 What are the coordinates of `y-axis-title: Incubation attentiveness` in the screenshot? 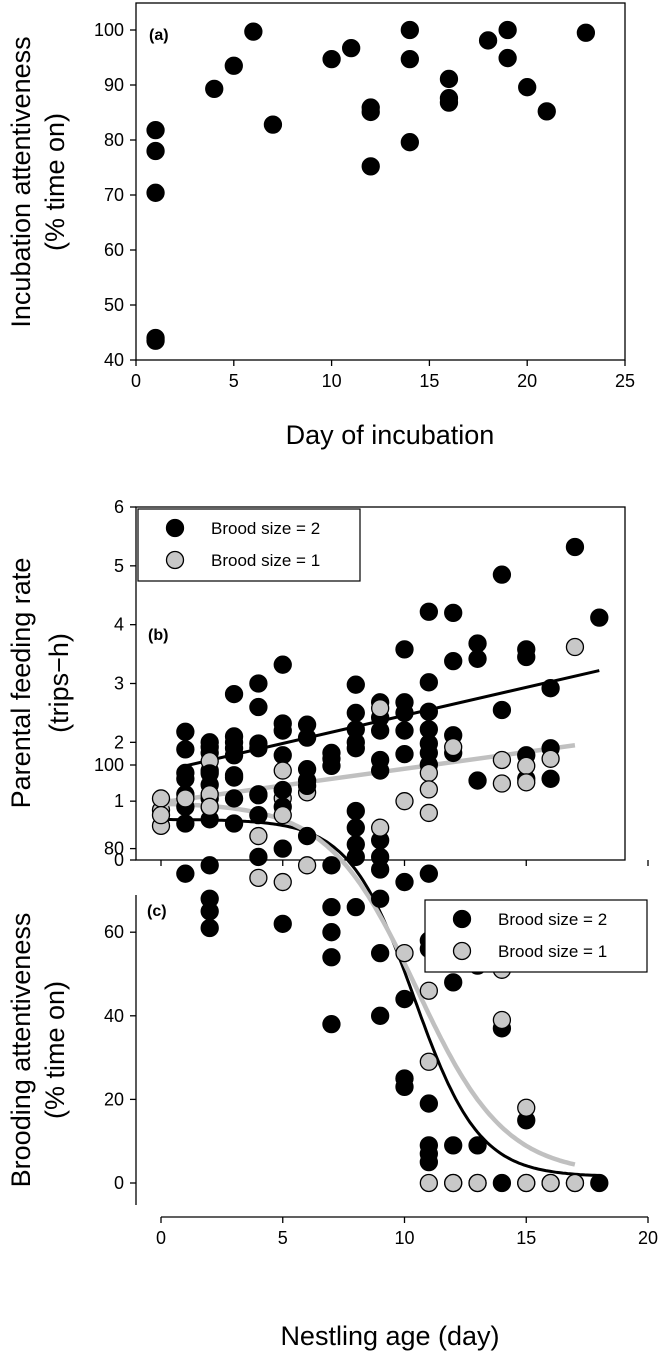 It's located at (21, 181).